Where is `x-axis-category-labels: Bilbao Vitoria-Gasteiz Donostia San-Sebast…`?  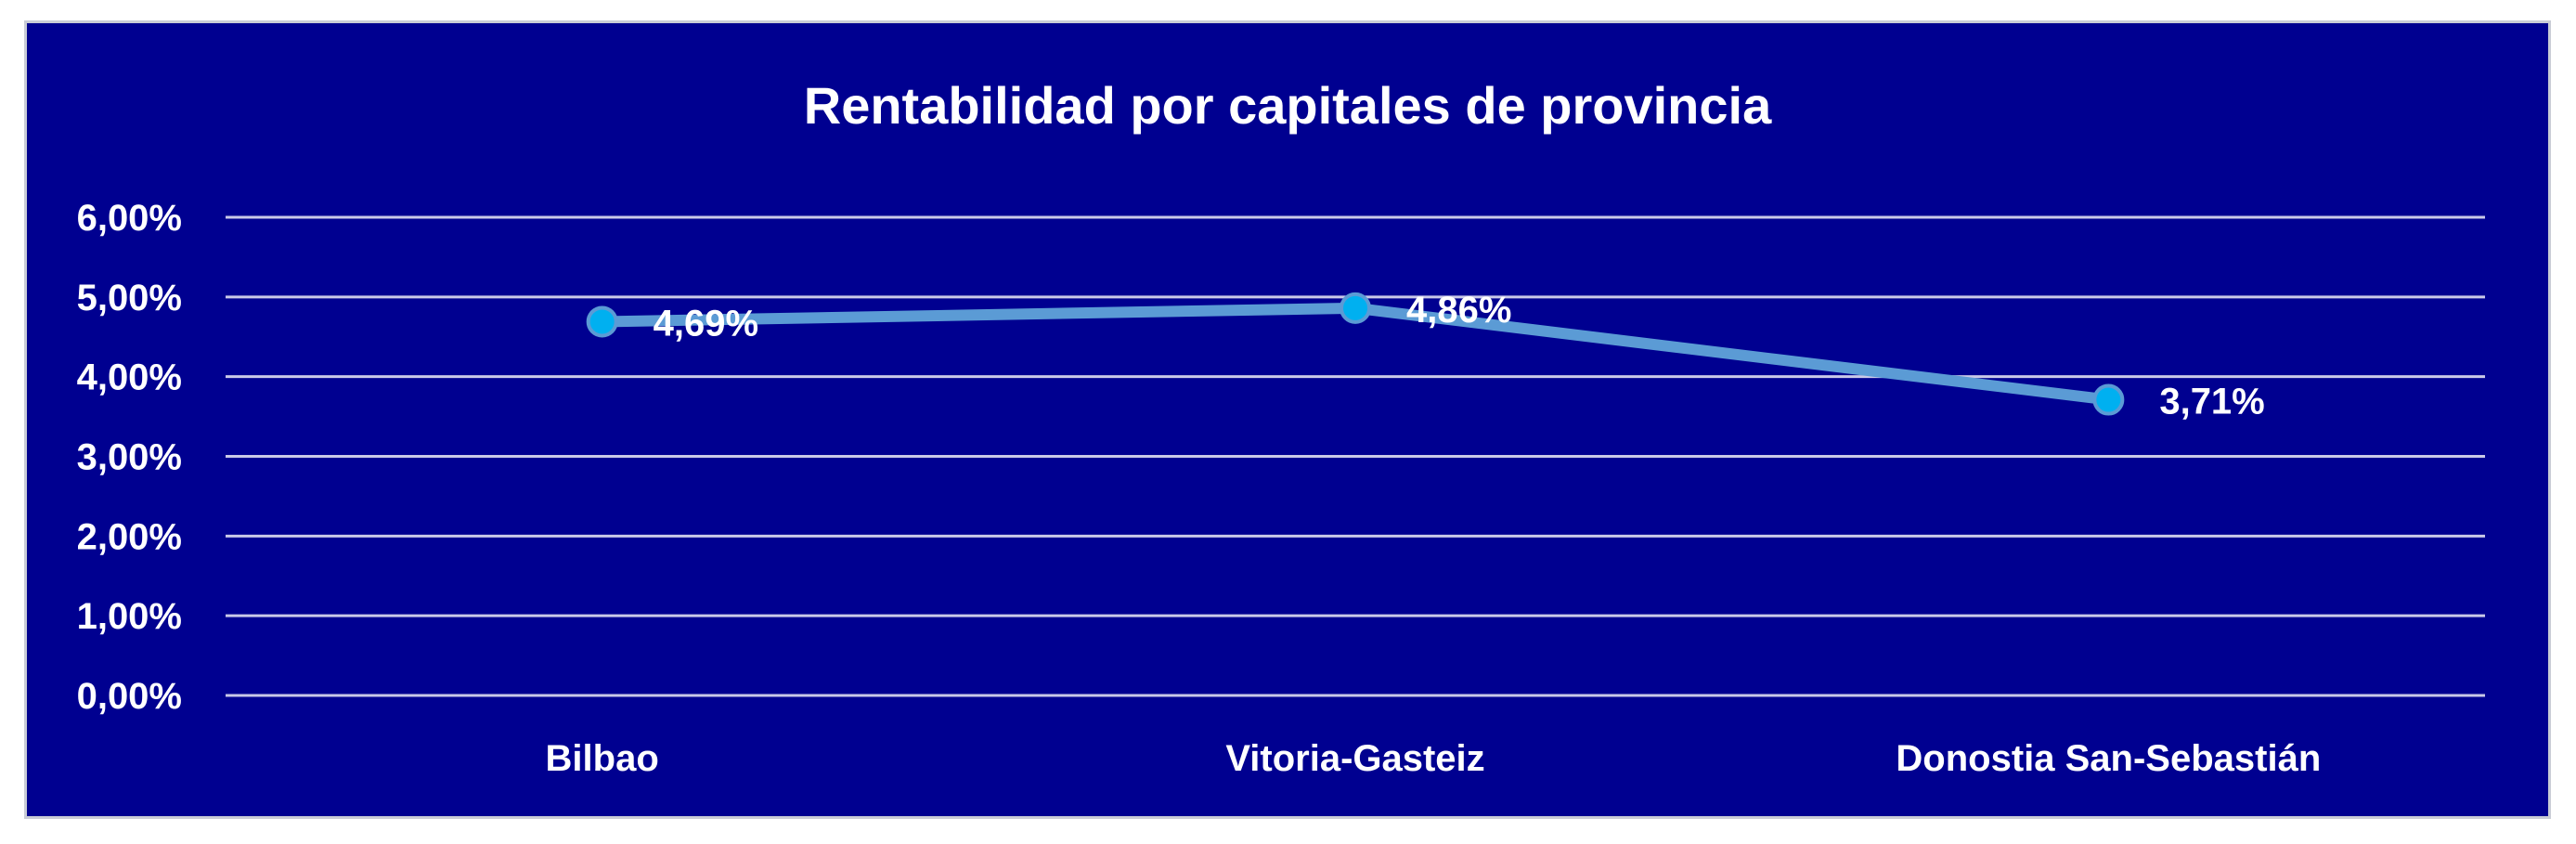 x-axis-category-labels: Bilbao Vitoria-Gasteiz Donostia San-Sebast… is located at coordinates (1434, 758).